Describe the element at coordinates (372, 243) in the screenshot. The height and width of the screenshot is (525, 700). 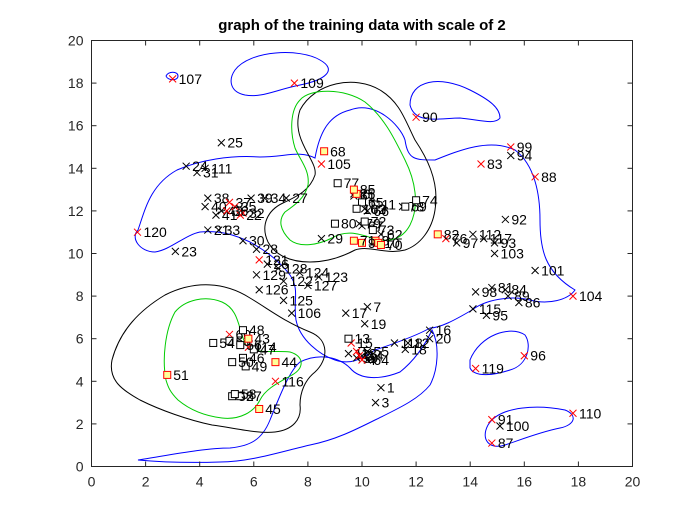
I see `point-label: 9` at that location.